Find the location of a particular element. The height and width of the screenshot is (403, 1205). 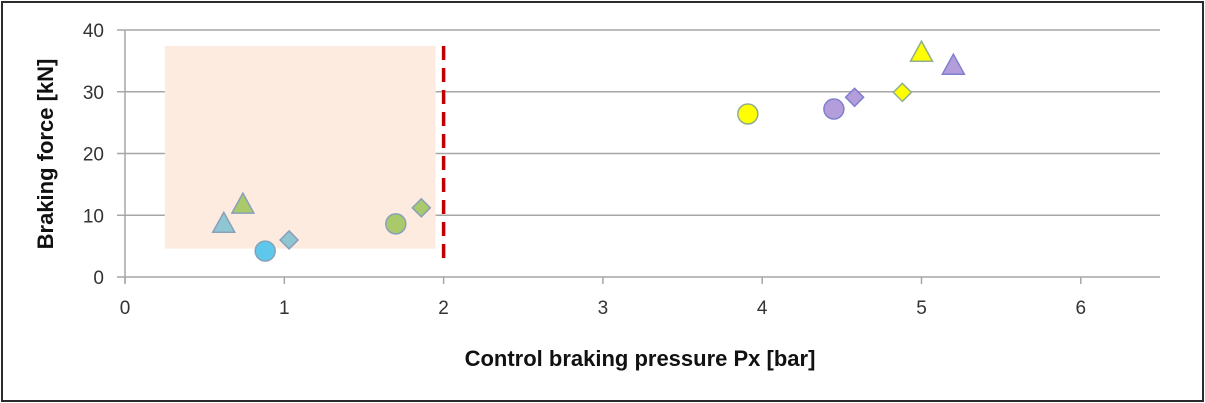

x-tick-label: 0 is located at coordinates (125, 308).